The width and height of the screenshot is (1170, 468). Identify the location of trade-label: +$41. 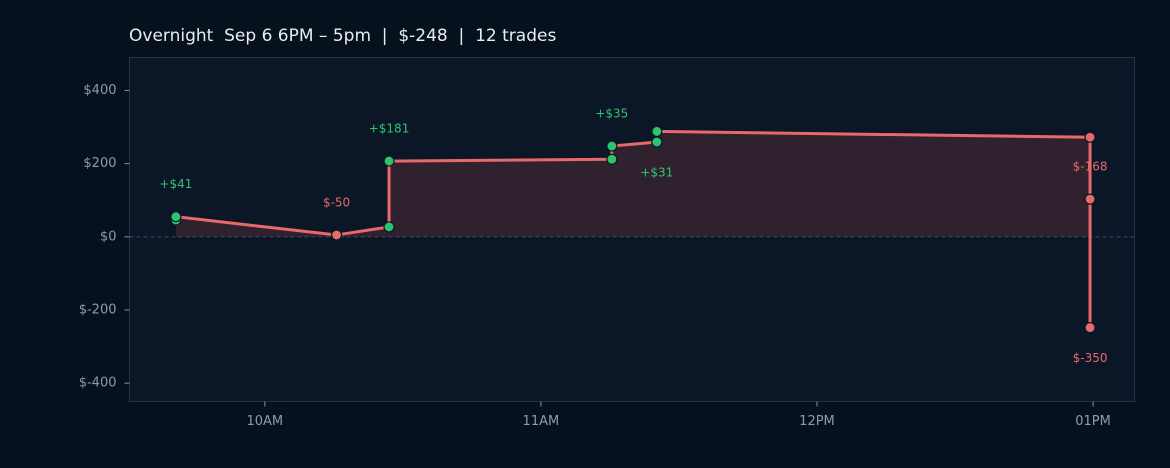
(175, 184).